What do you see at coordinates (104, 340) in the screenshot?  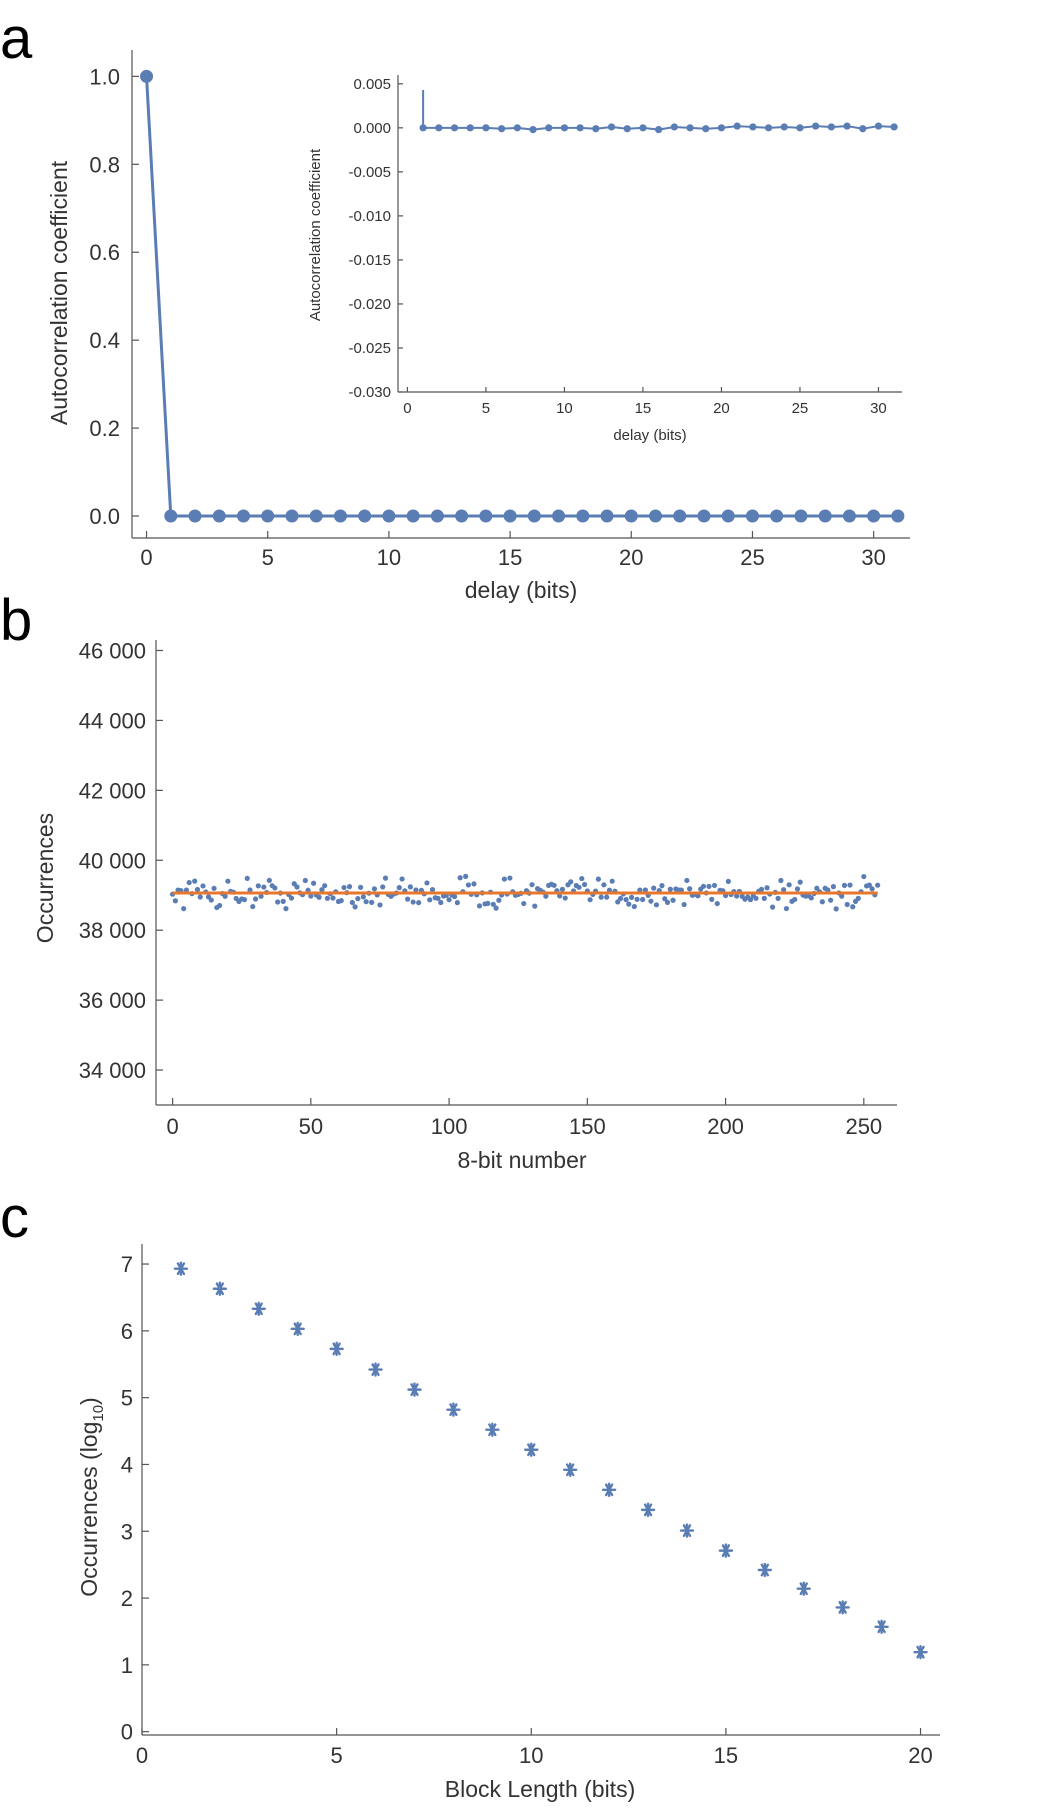 I see `chart-a-y-tick-label: 0.4` at bounding box center [104, 340].